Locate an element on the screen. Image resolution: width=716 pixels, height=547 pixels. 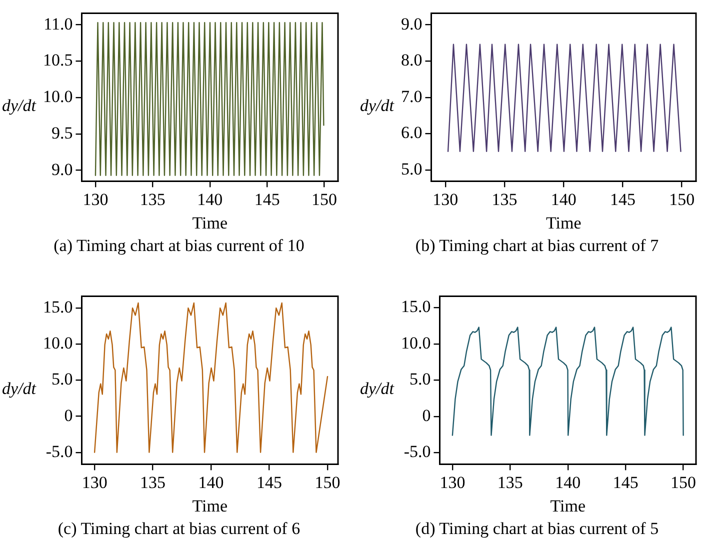
text: (d) Timing chart at bias current of 5 is located at coordinates (537, 529).